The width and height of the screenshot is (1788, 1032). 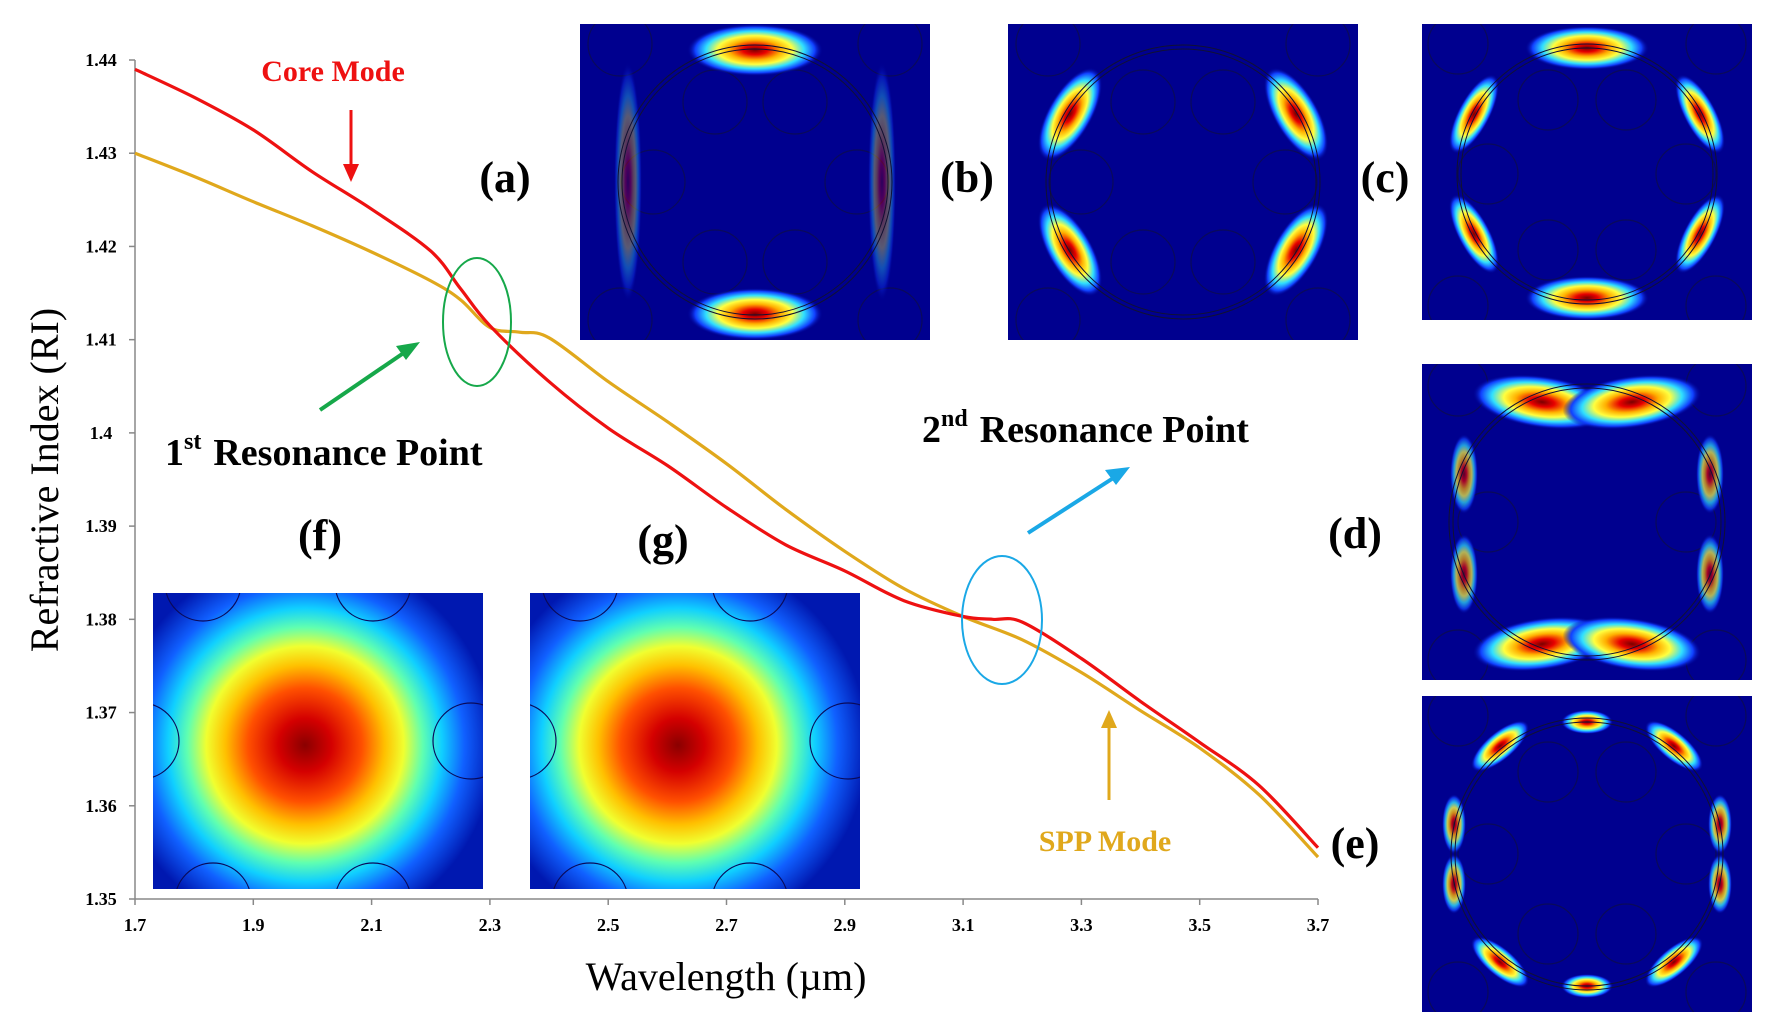 What do you see at coordinates (348, 453) in the screenshot?
I see `resonance-1-text: Resonance Point` at bounding box center [348, 453].